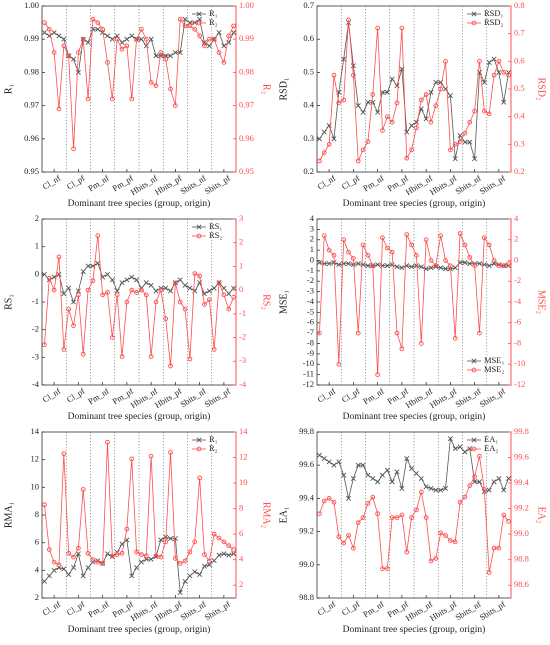 This screenshot has height=645, width=550. I want to click on y2-tick-label: -10, so click(519, 363).